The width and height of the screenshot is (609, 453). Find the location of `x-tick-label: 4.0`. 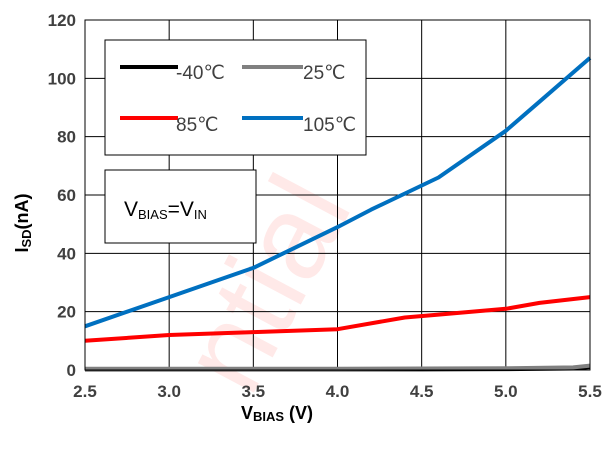

x-tick-label: 4.0 is located at coordinates (338, 391).